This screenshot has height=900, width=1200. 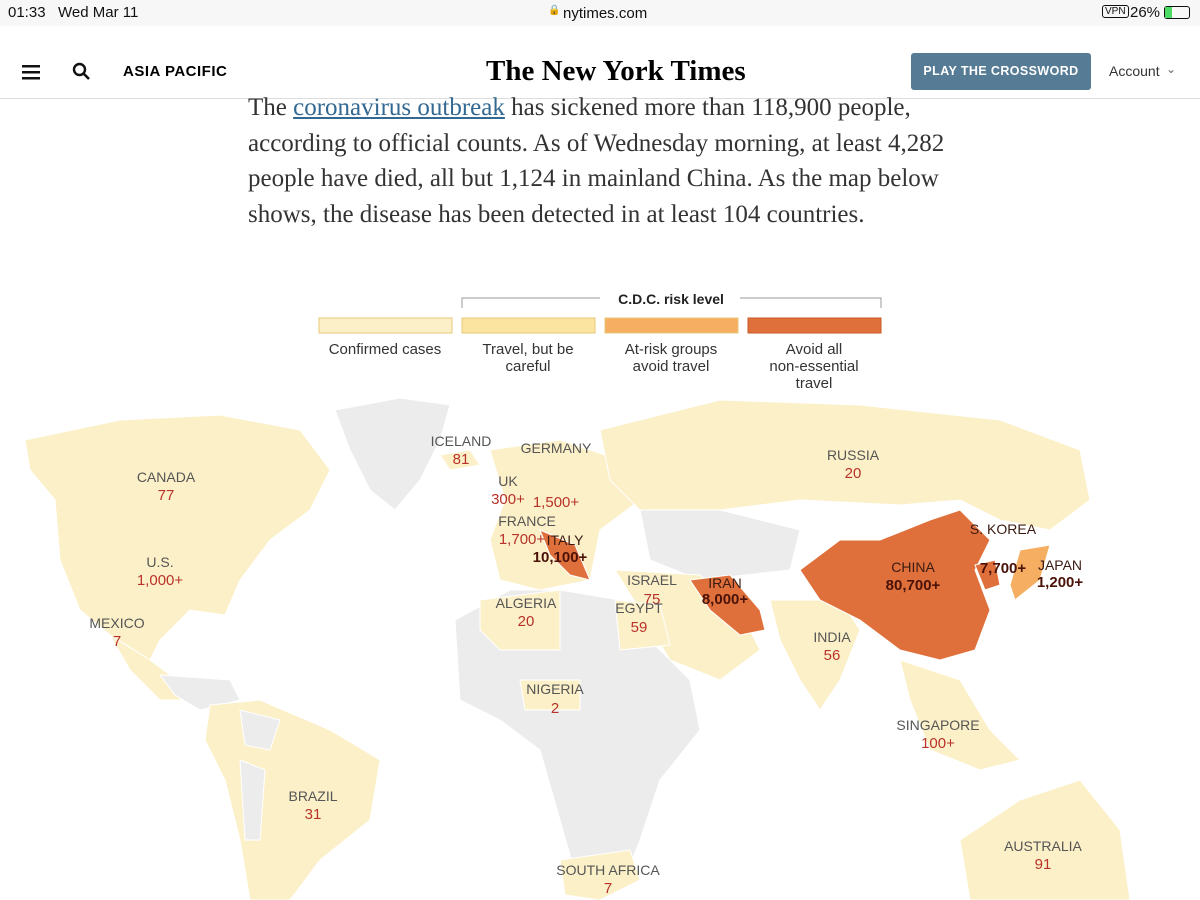 I want to click on chevron: ⌄, so click(x=1171, y=69).